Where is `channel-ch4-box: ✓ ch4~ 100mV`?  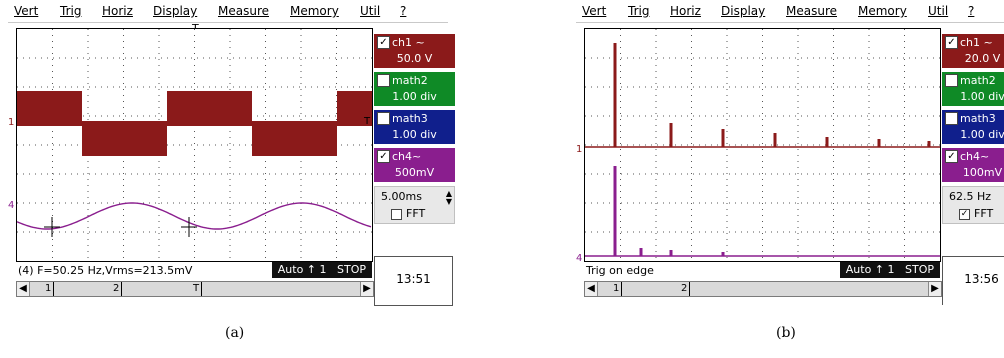 channel-ch4-box: ✓ ch4~ 100mV is located at coordinates (973, 165).